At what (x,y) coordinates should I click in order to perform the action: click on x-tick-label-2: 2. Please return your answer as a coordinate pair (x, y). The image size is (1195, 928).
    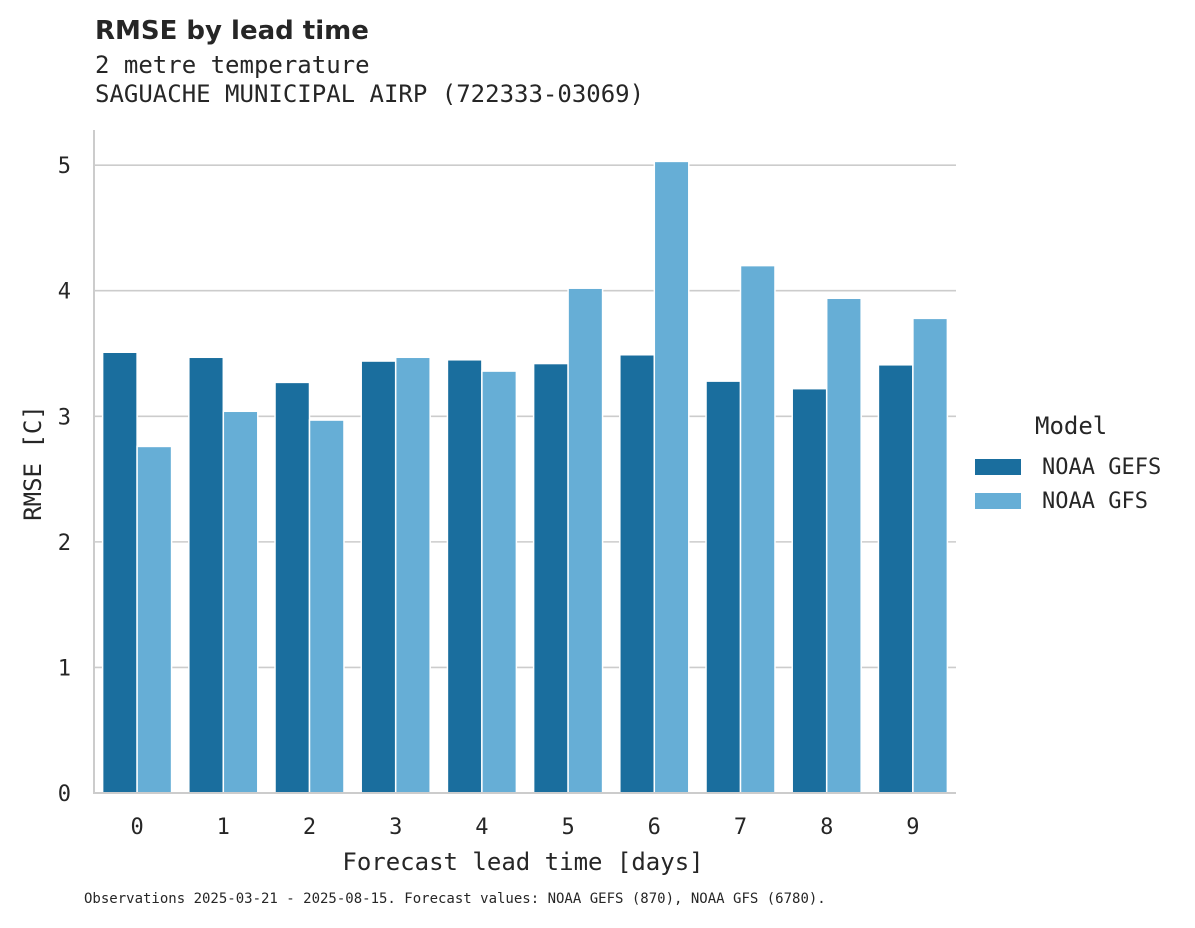
    Looking at the image, I should click on (309, 827).